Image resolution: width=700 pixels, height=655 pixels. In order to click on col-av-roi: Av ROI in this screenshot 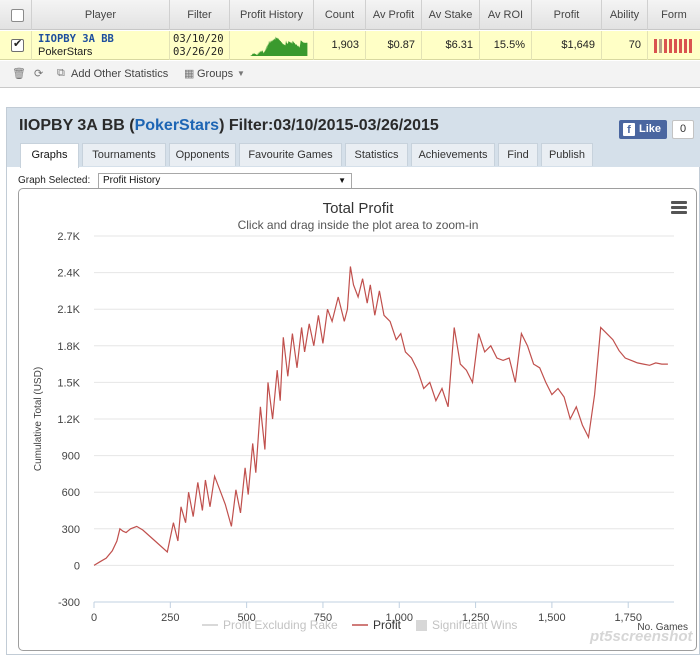, I will do `click(506, 15)`.